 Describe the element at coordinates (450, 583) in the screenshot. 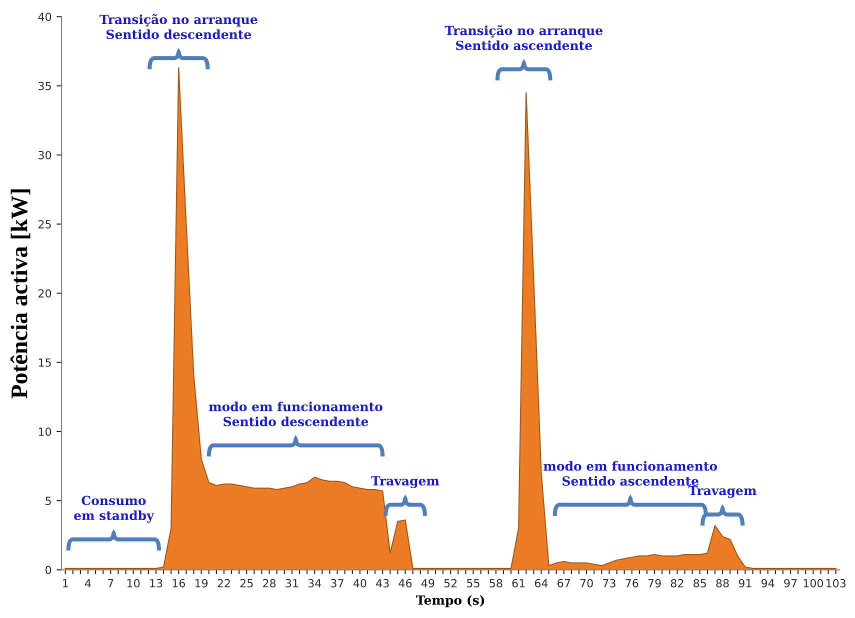

I see `x-tick-label: 52` at that location.